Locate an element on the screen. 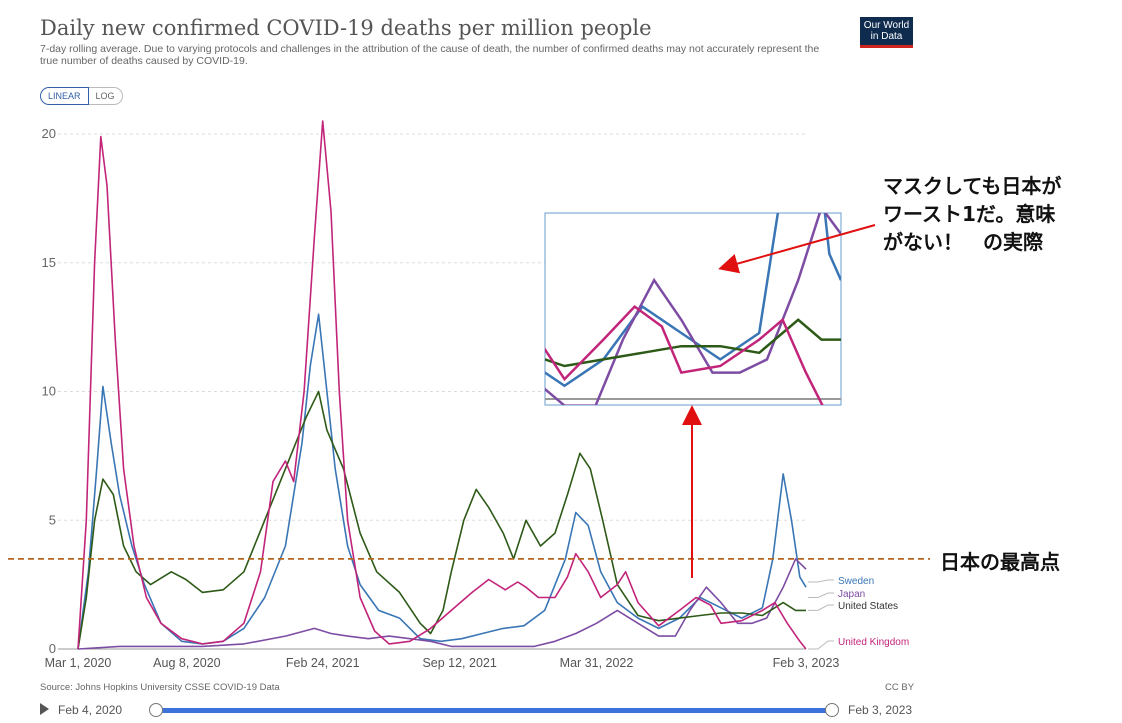 This screenshot has width=1122, height=723. linear-scale-button: LINEAR is located at coordinates (64, 96).